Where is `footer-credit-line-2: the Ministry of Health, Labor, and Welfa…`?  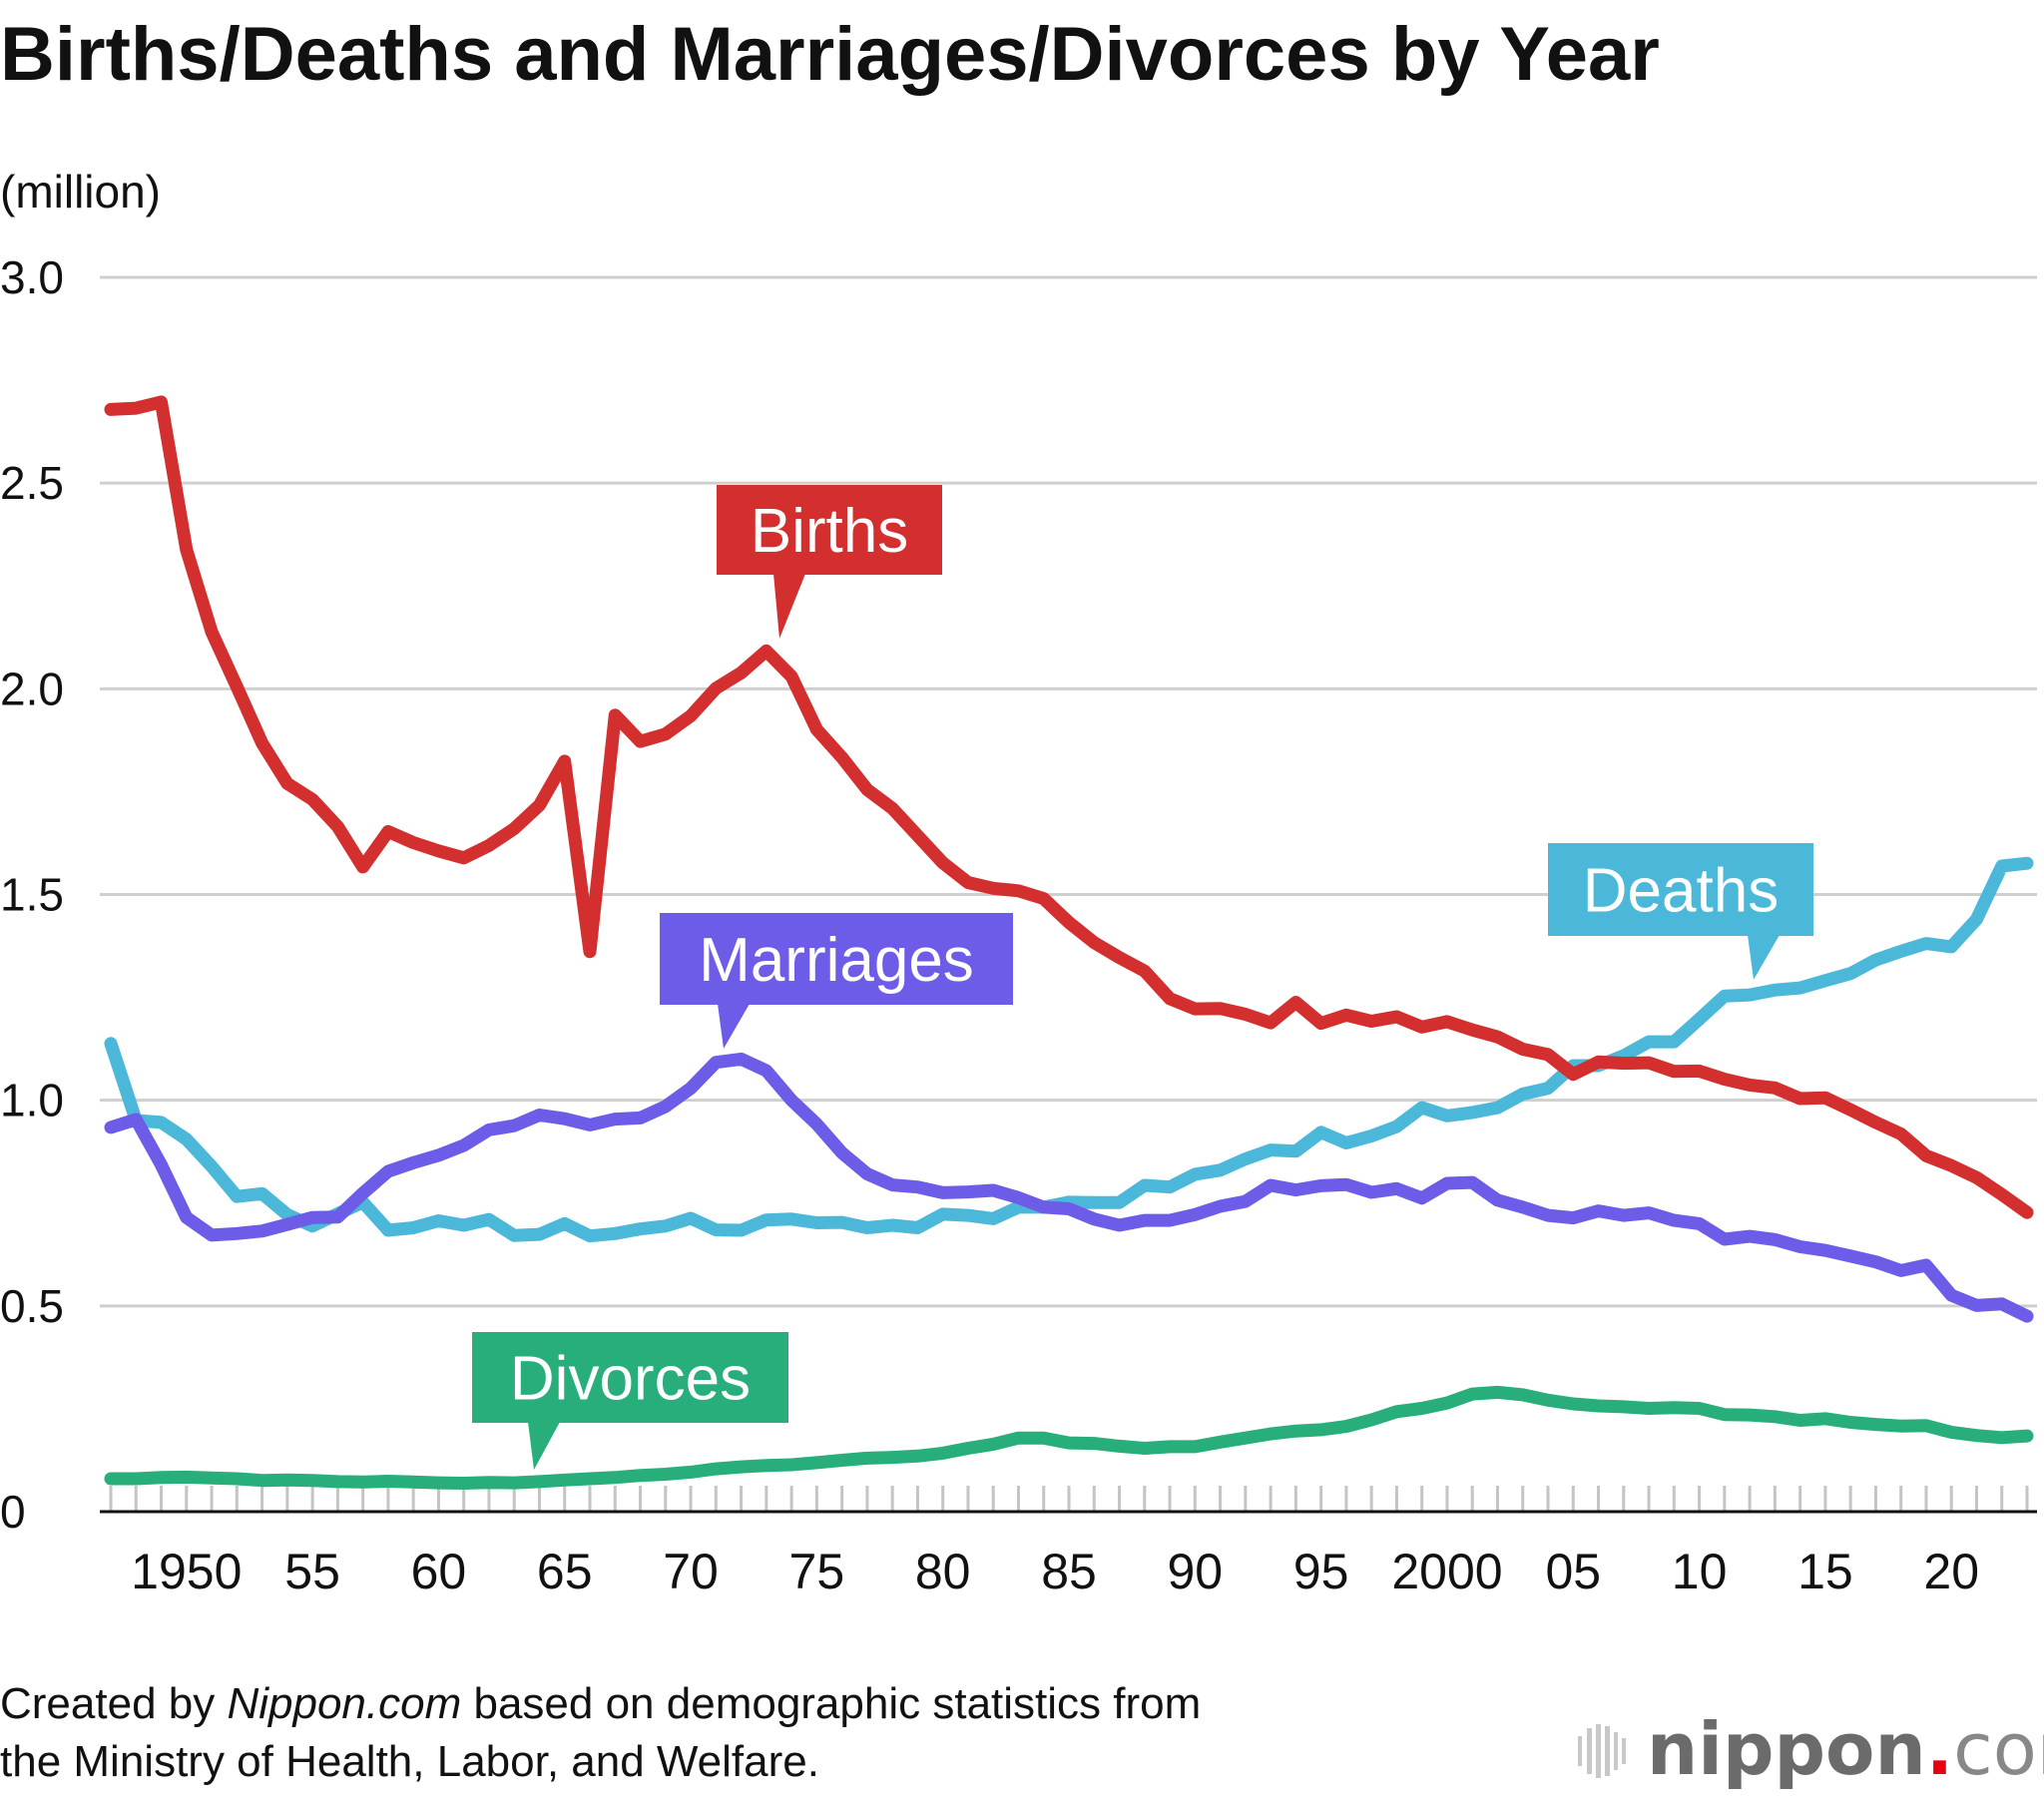
footer-credit-line-2: the Ministry of Health, Labor, and Welfa… is located at coordinates (409, 1761).